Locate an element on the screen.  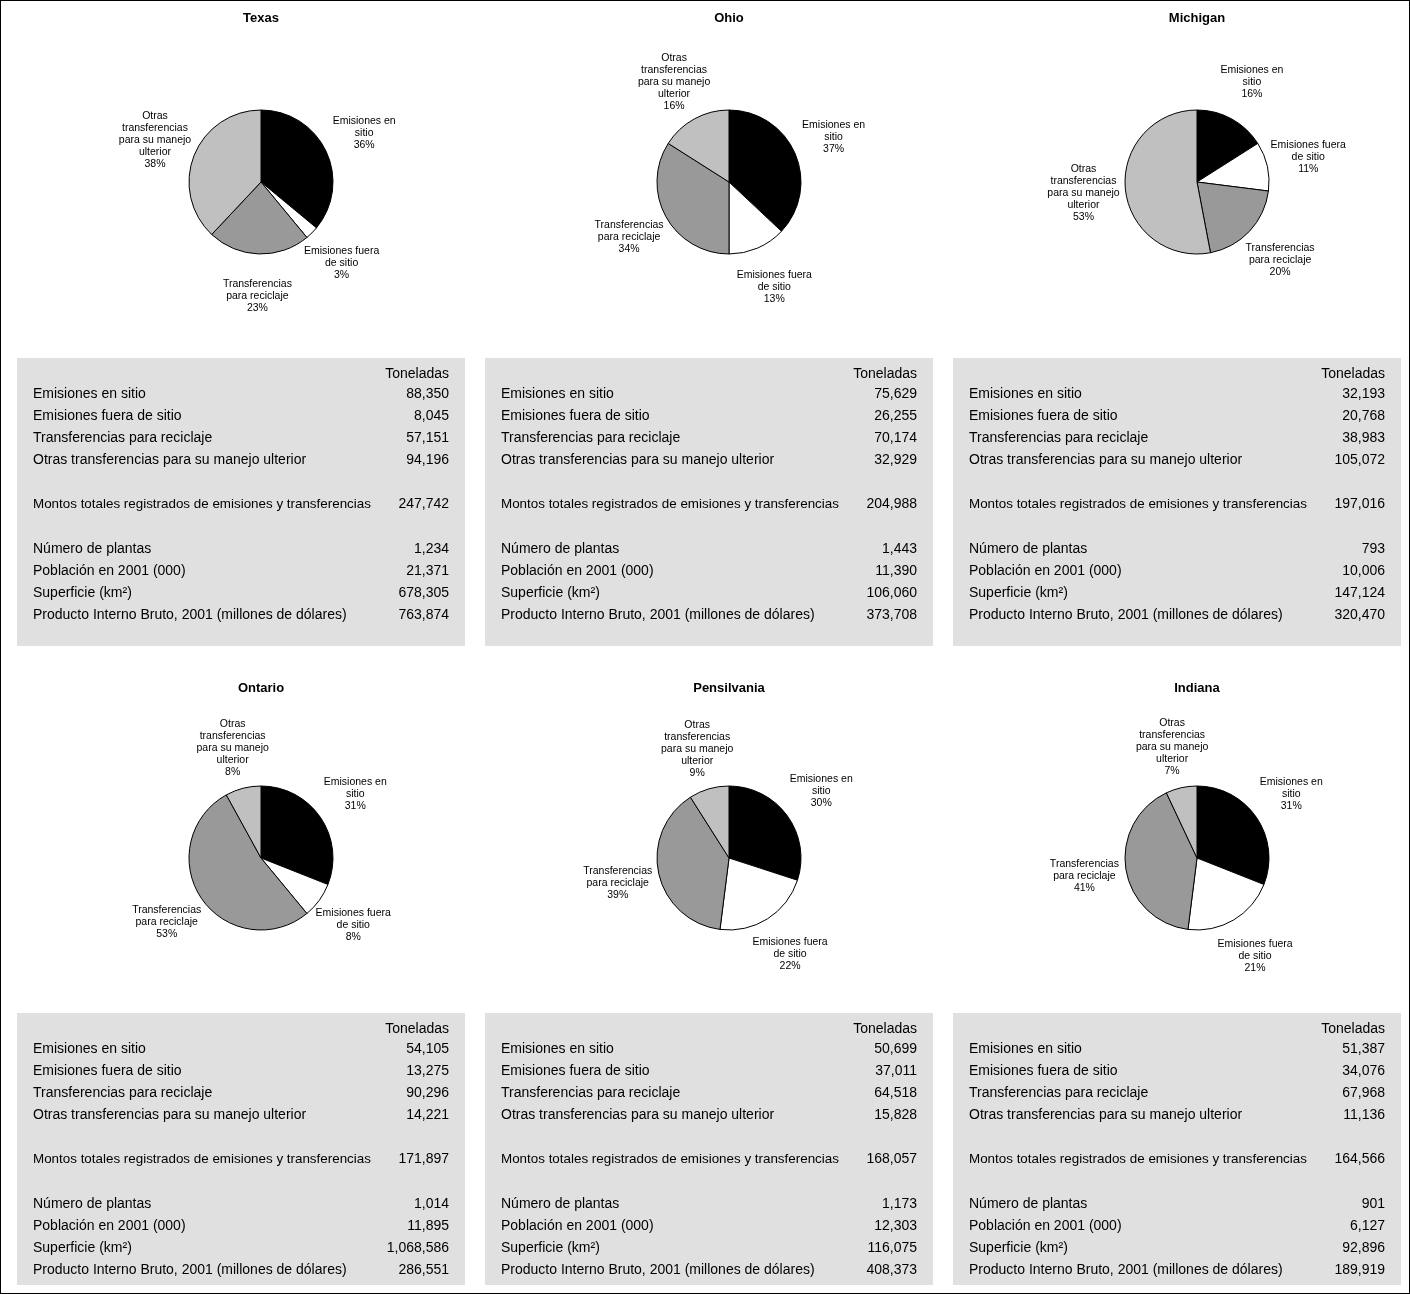
chart-title: Ohio is located at coordinates (729, 17).